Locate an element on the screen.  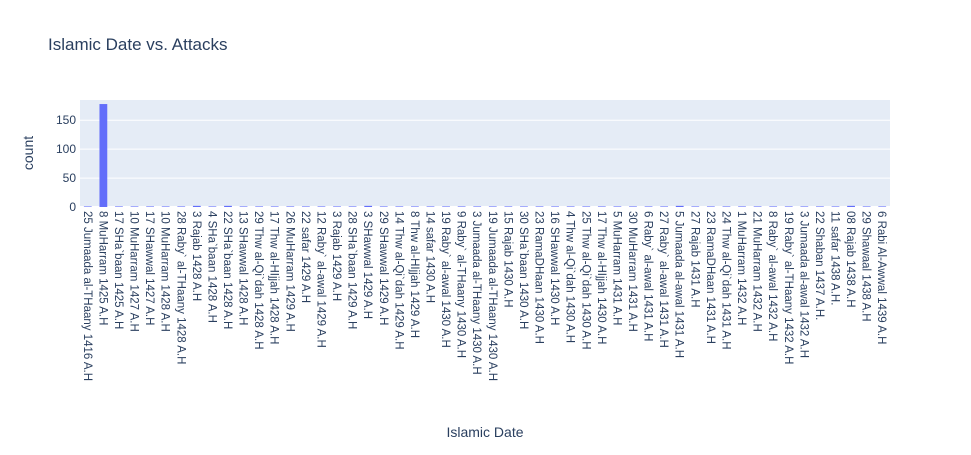
x-tick-label: 29 Shawaal 1438 A.H is located at coordinates (866, 266).